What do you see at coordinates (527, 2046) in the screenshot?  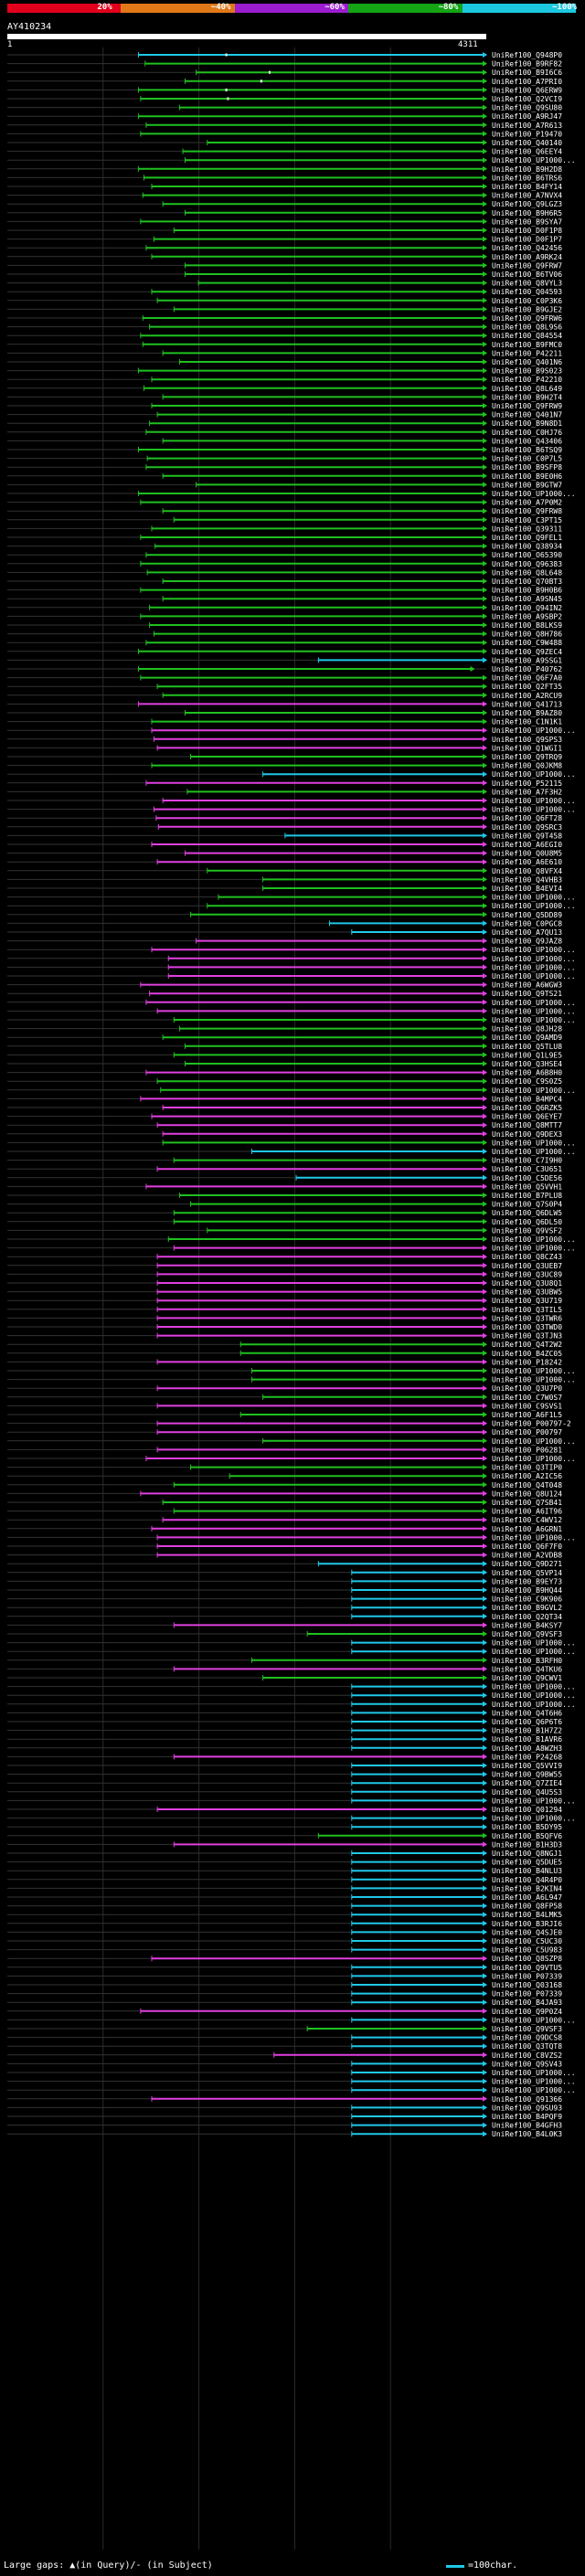 I see `hit-label: UniRef100_Q3TQT8` at bounding box center [527, 2046].